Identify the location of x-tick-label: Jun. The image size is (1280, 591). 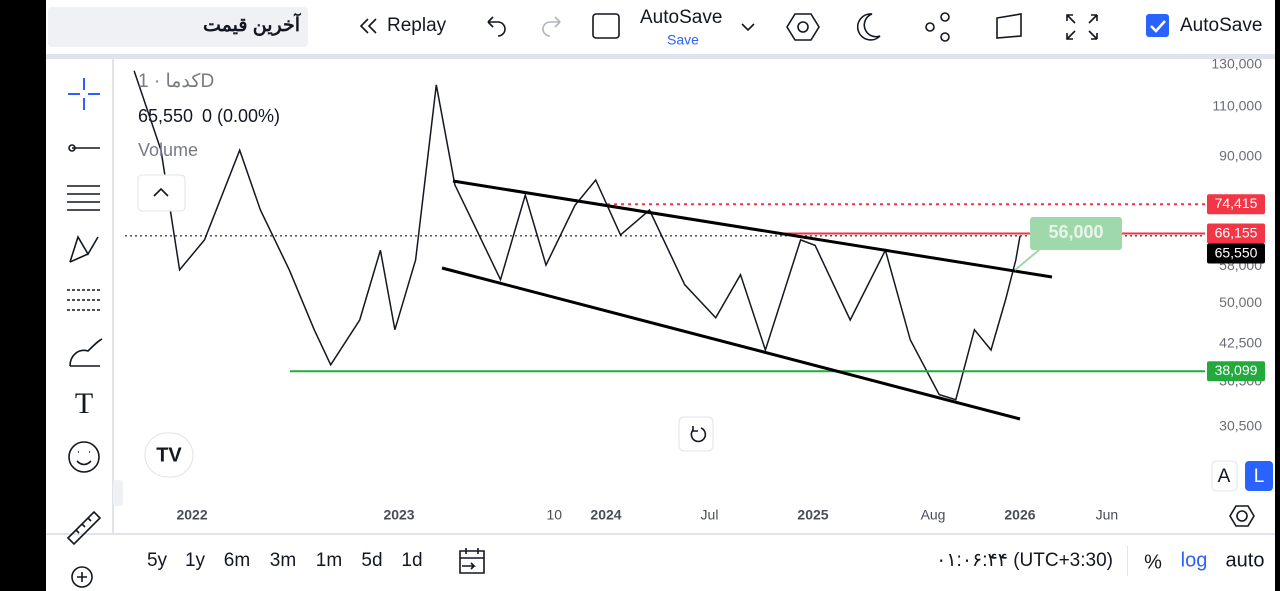
(1107, 515).